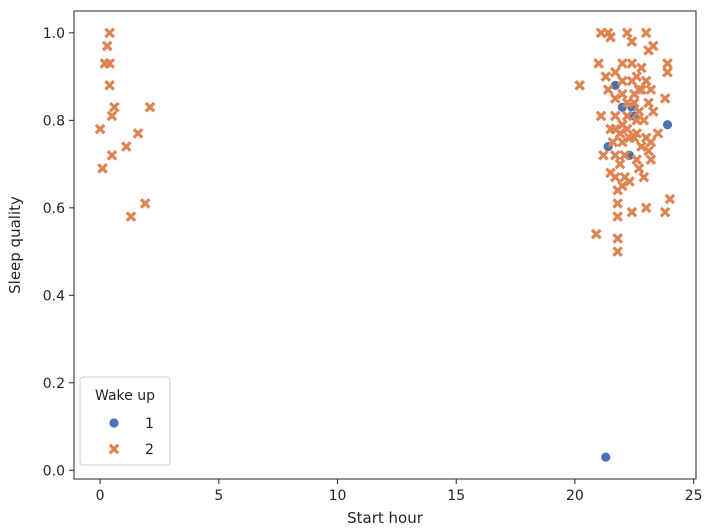 Image resolution: width=711 pixels, height=532 pixels. What do you see at coordinates (456, 496) in the screenshot?
I see `x-tick-label: 15` at bounding box center [456, 496].